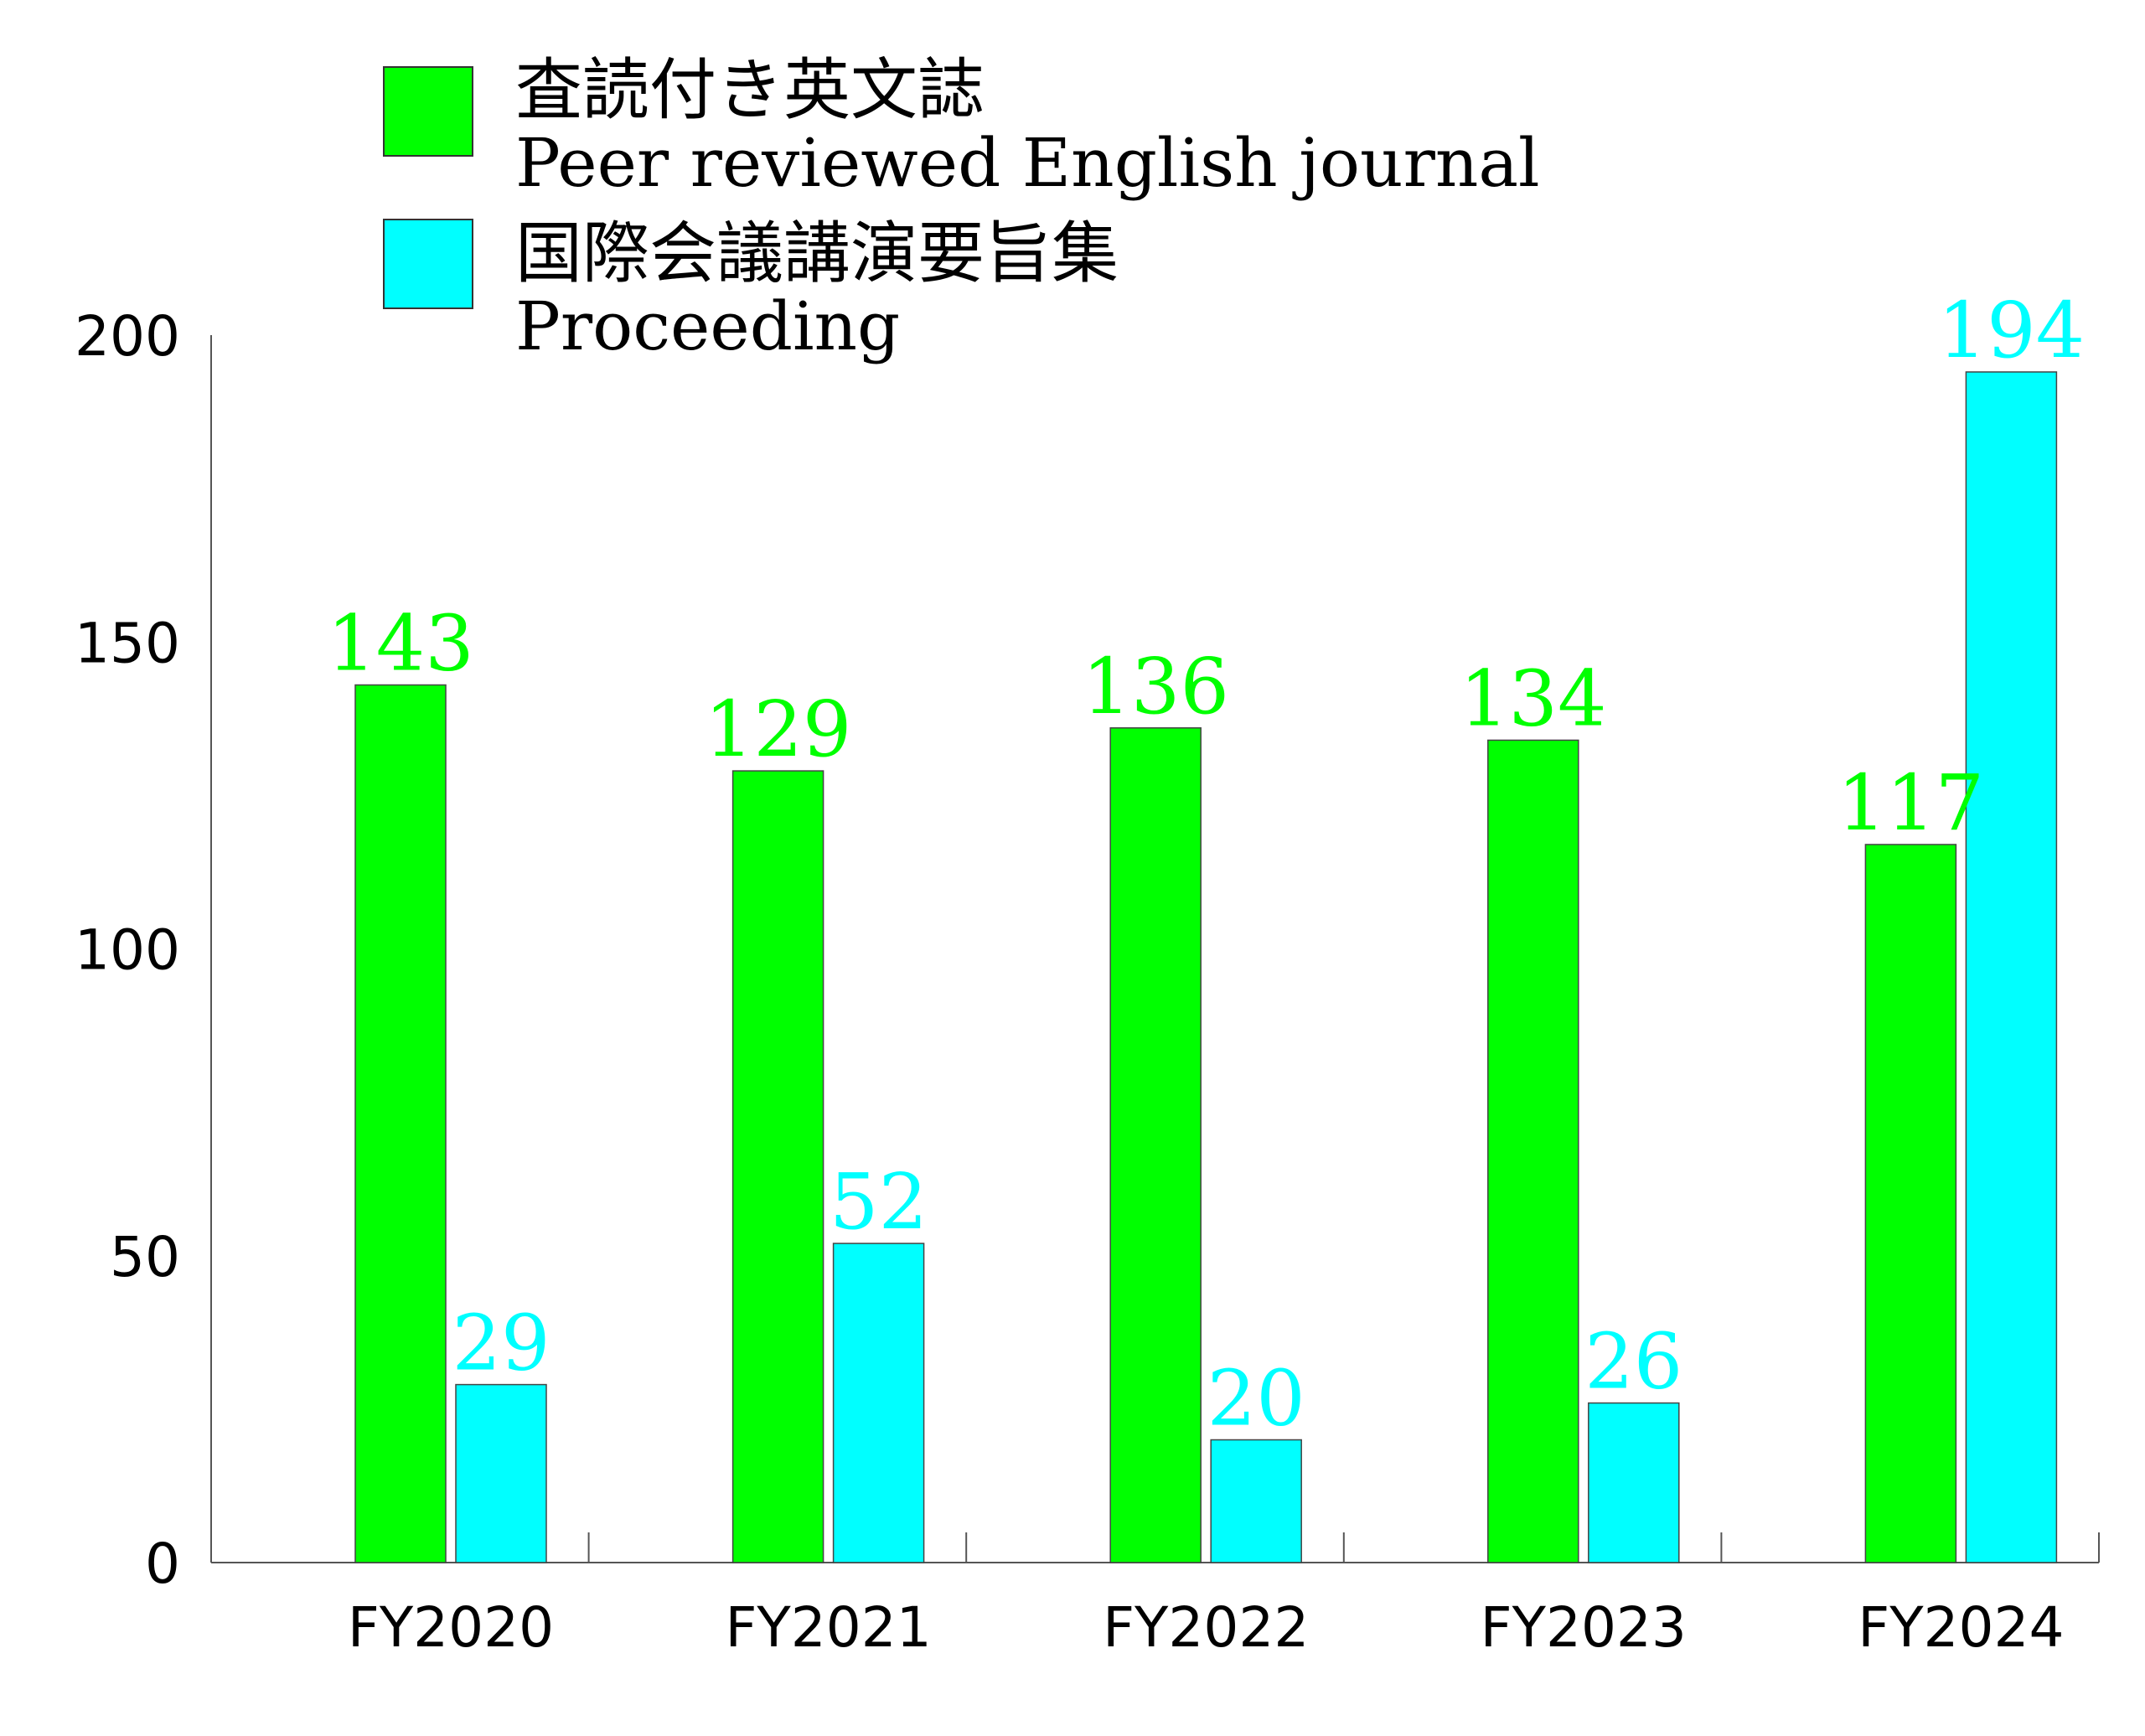 The image size is (2145, 1736). Describe the element at coordinates (1633, 1362) in the screenshot. I see `data-label: 26` at that location.